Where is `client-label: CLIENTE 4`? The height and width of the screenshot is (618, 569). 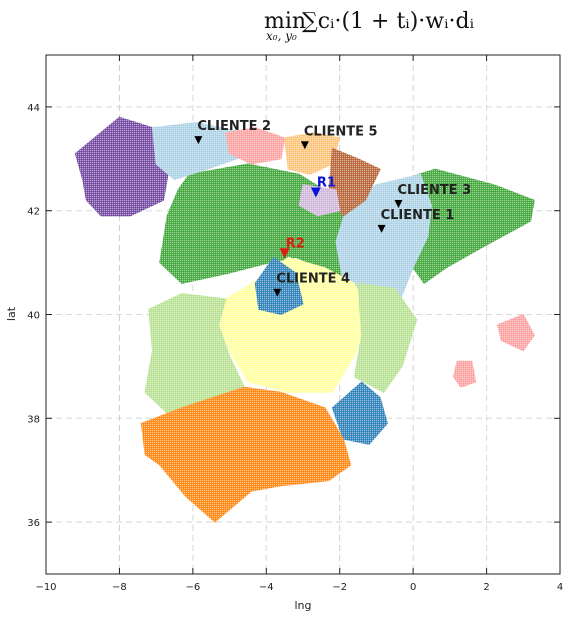 client-label: CLIENTE 4 is located at coordinates (313, 279).